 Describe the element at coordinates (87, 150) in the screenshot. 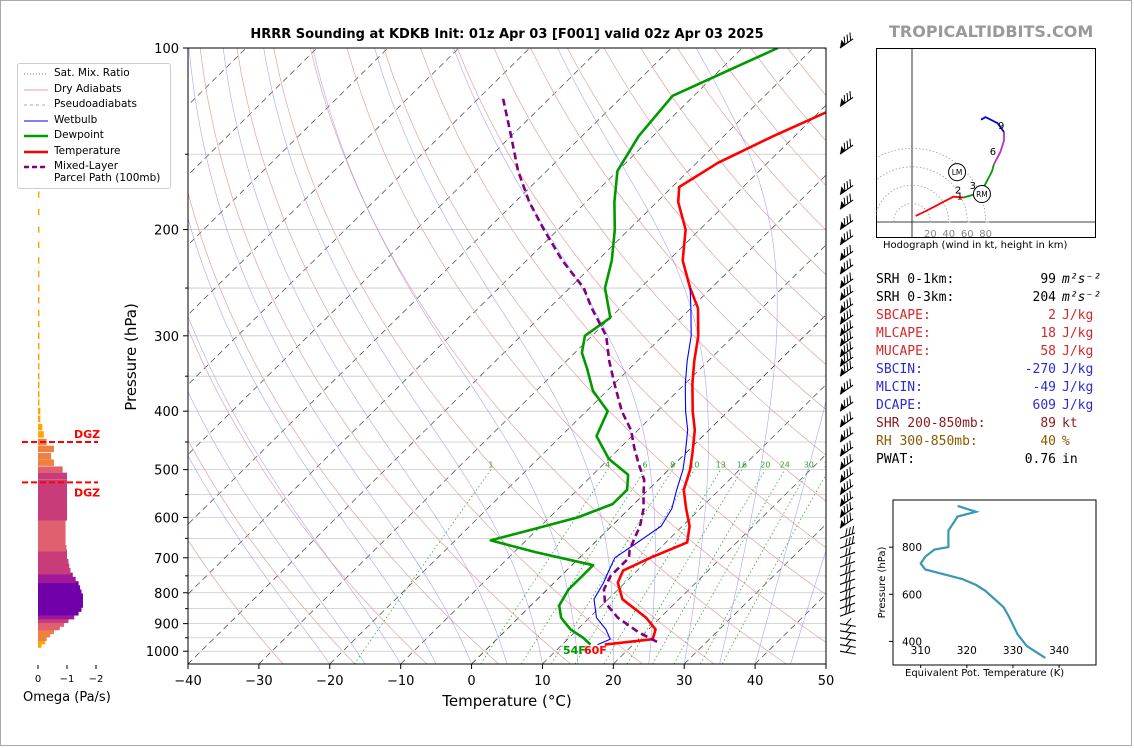

I see `legend-label: Temperature` at that location.